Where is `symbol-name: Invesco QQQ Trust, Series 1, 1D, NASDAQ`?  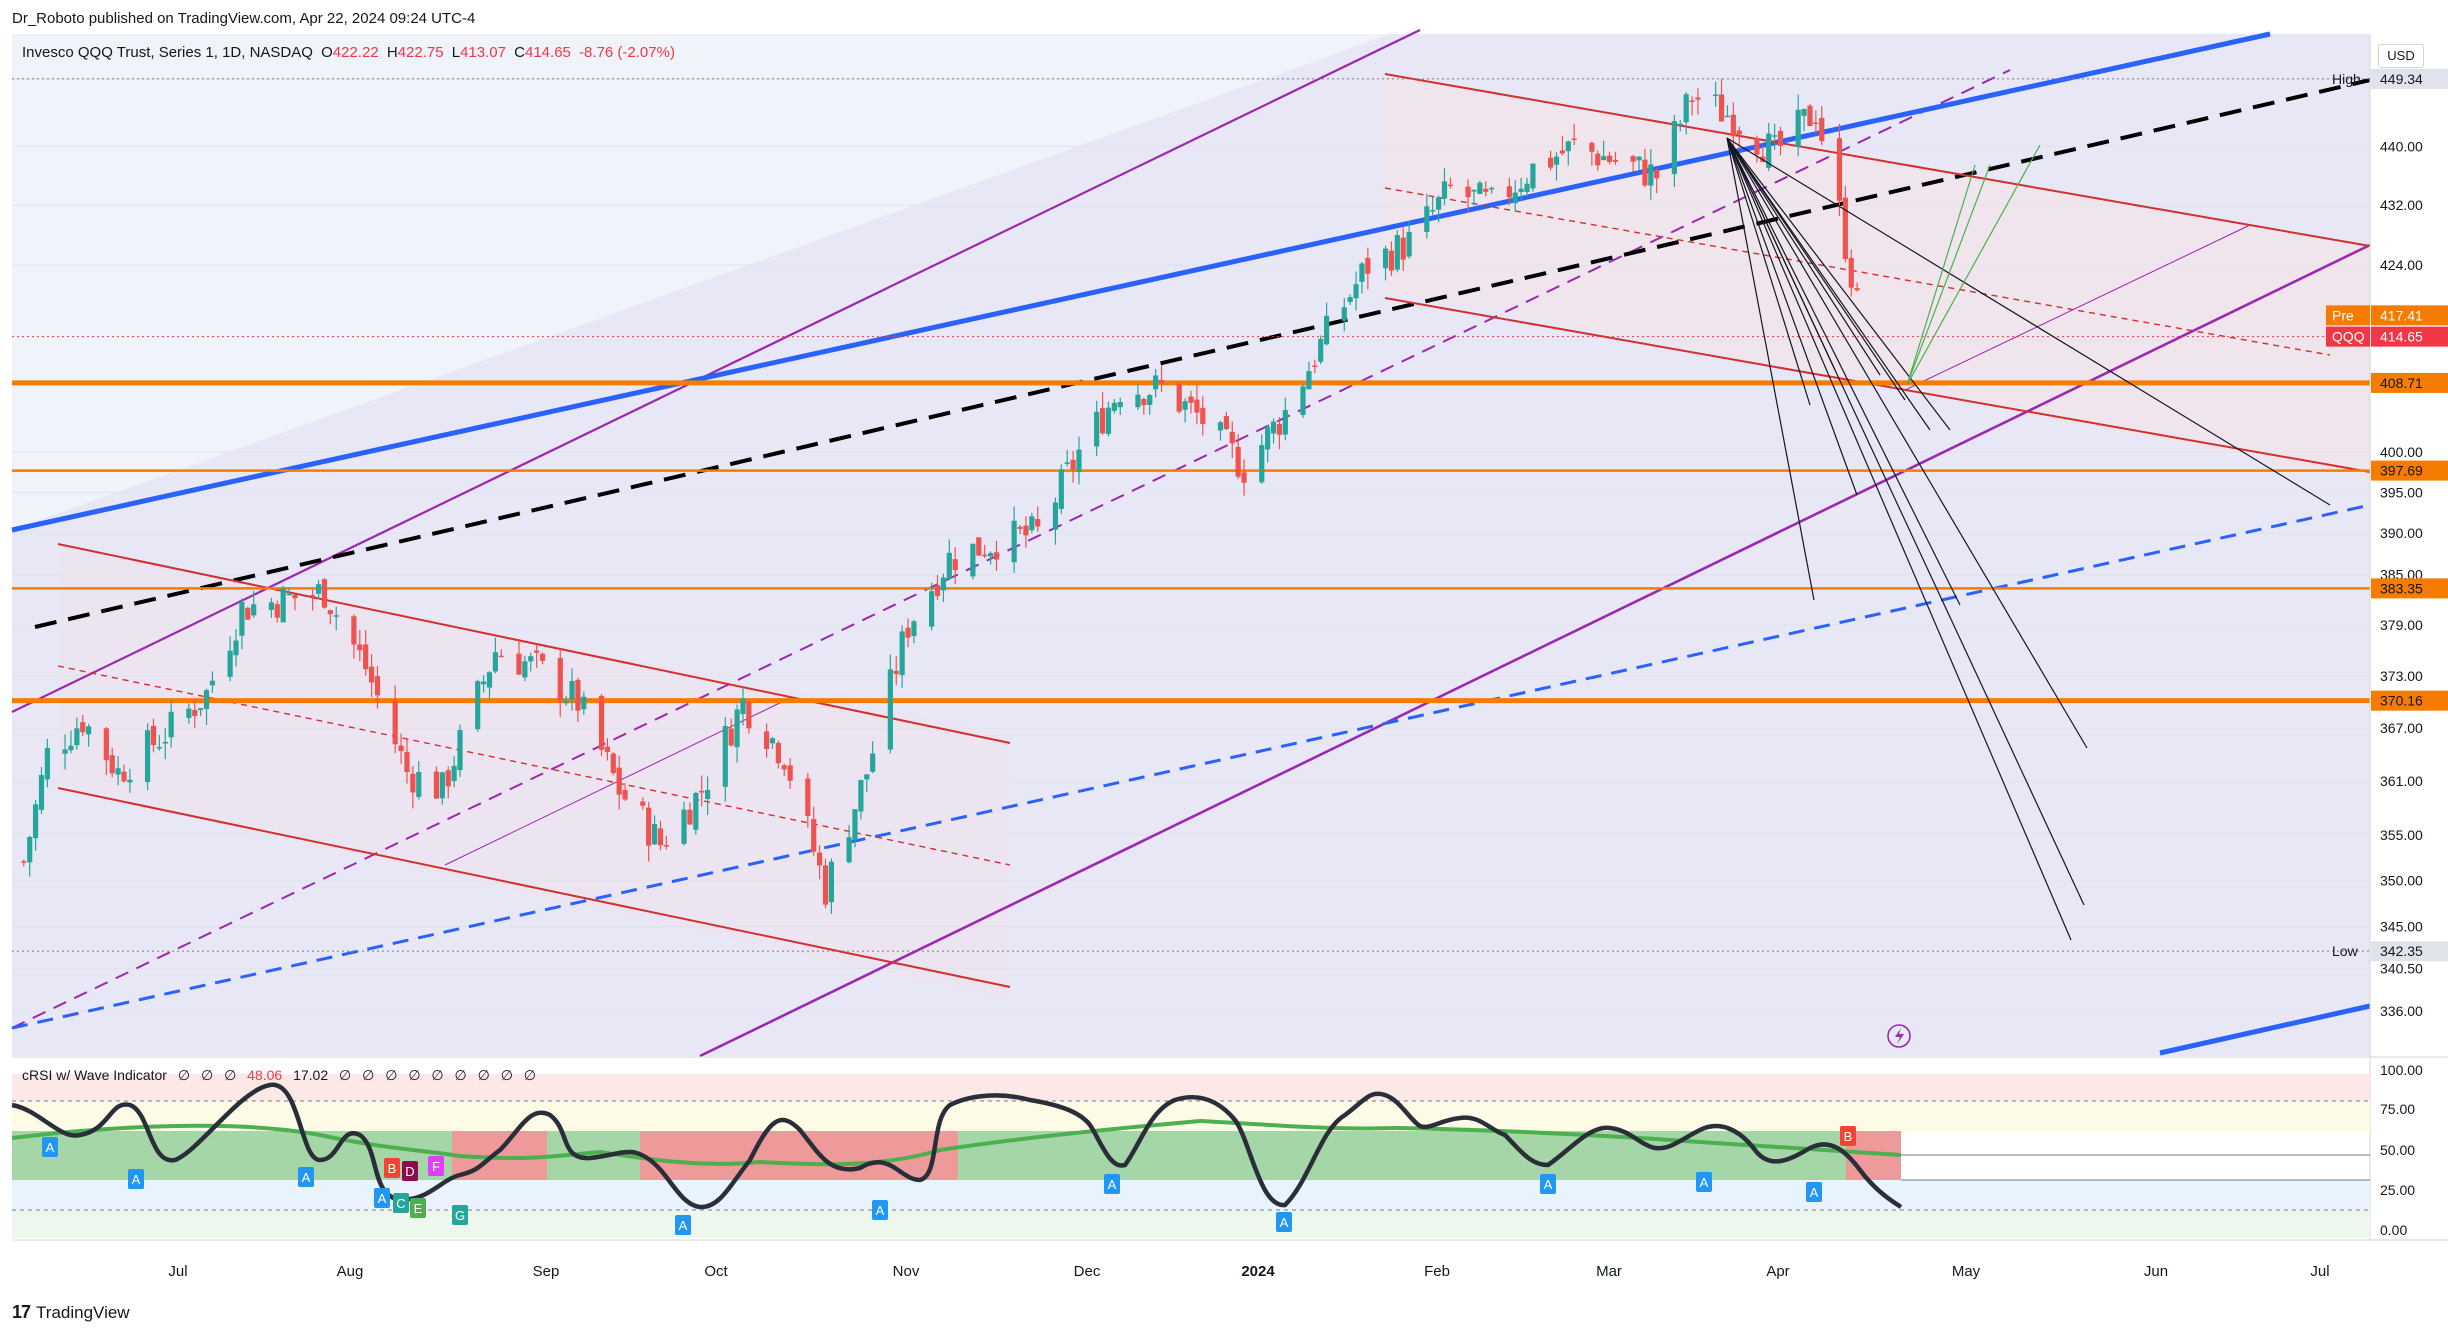 symbol-name: Invesco QQQ Trust, Series 1, 1D, NASDAQ is located at coordinates (167, 52).